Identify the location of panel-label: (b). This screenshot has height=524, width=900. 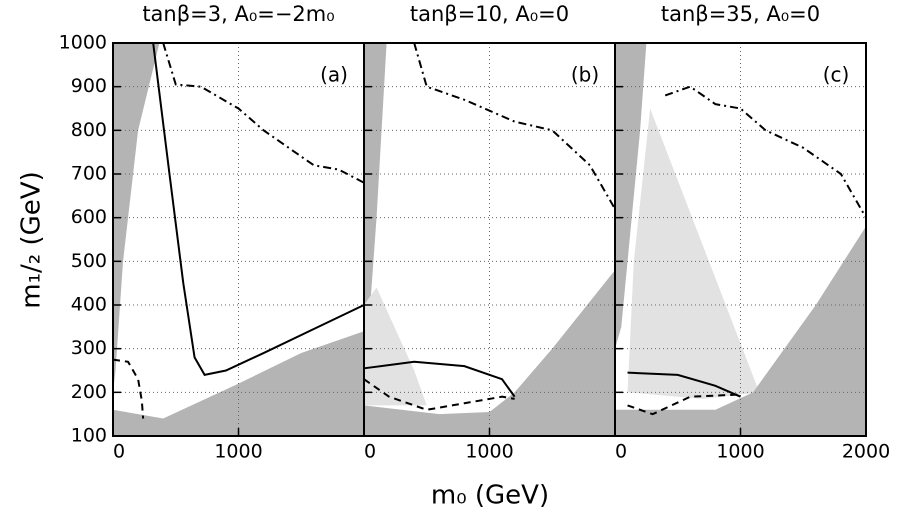
(585, 75).